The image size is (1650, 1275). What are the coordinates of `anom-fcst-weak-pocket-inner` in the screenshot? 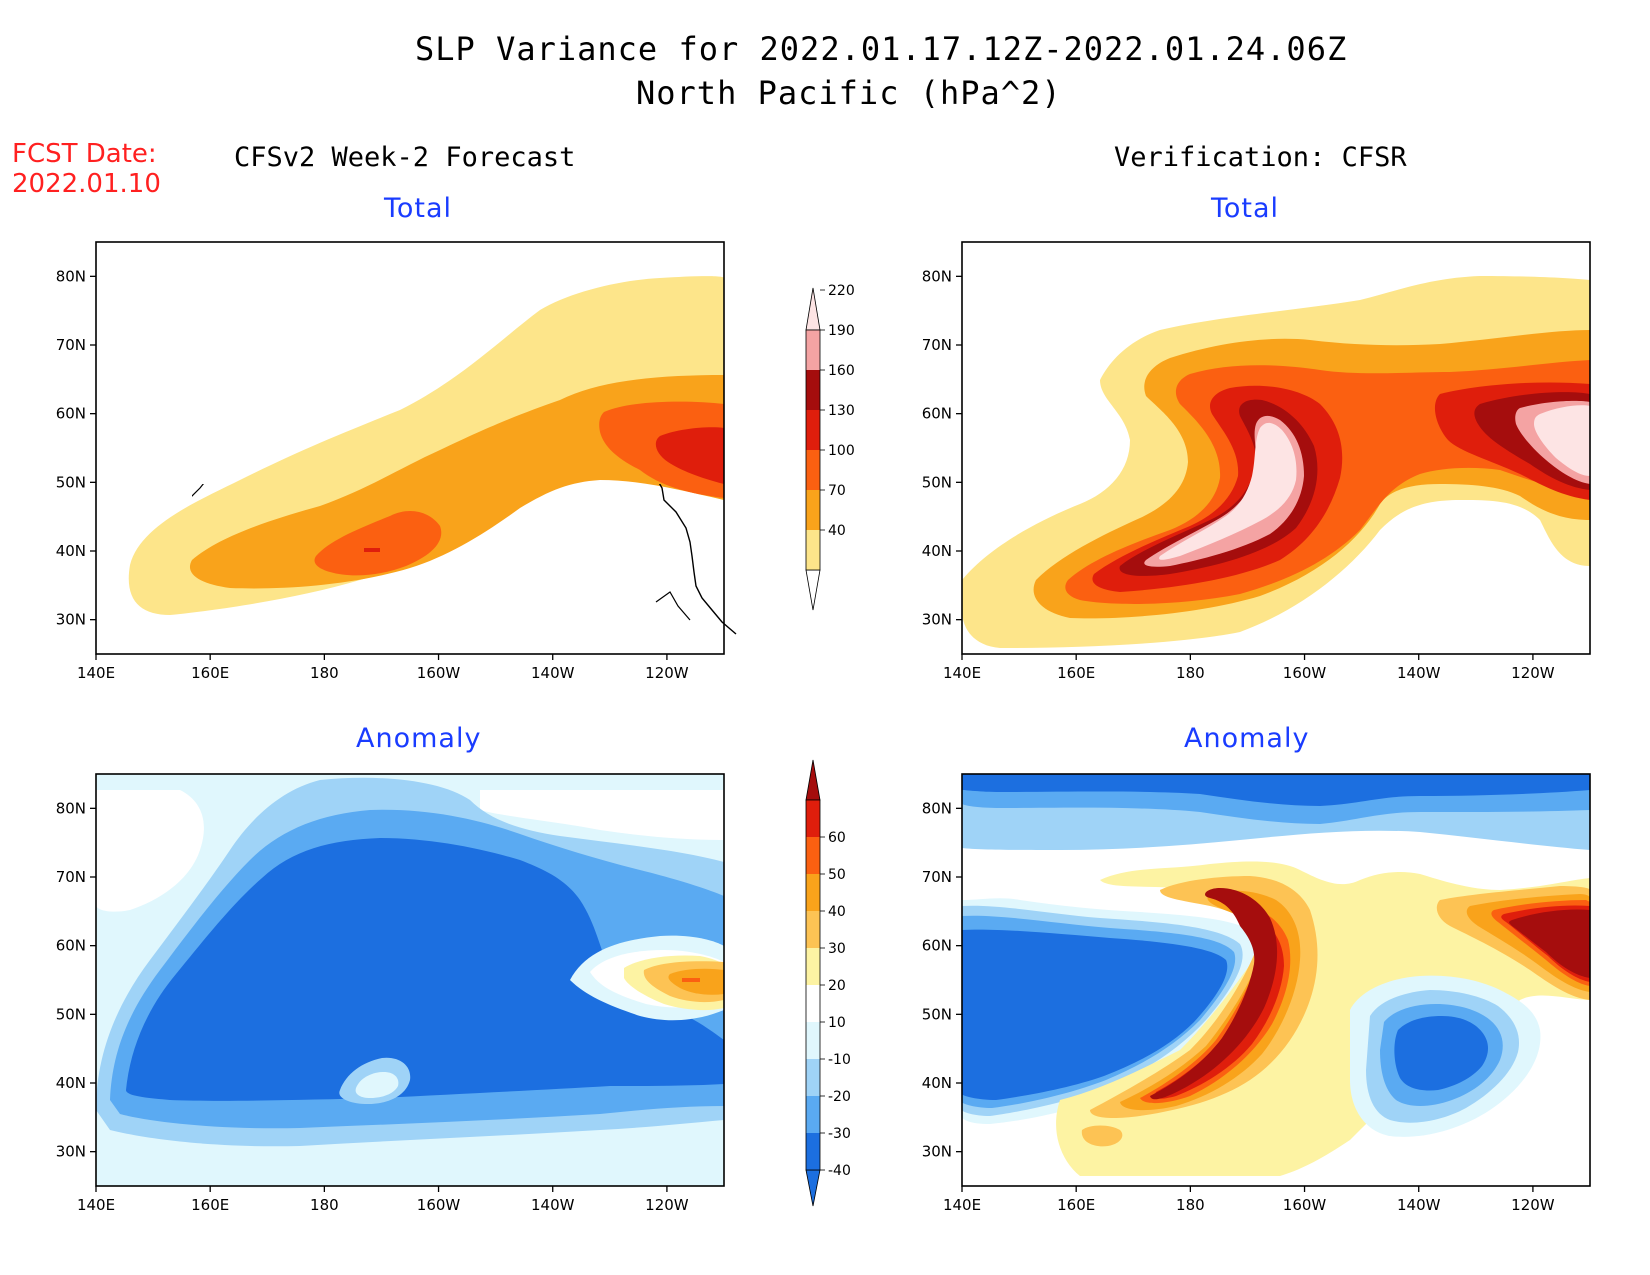 It's located at (377, 1085).